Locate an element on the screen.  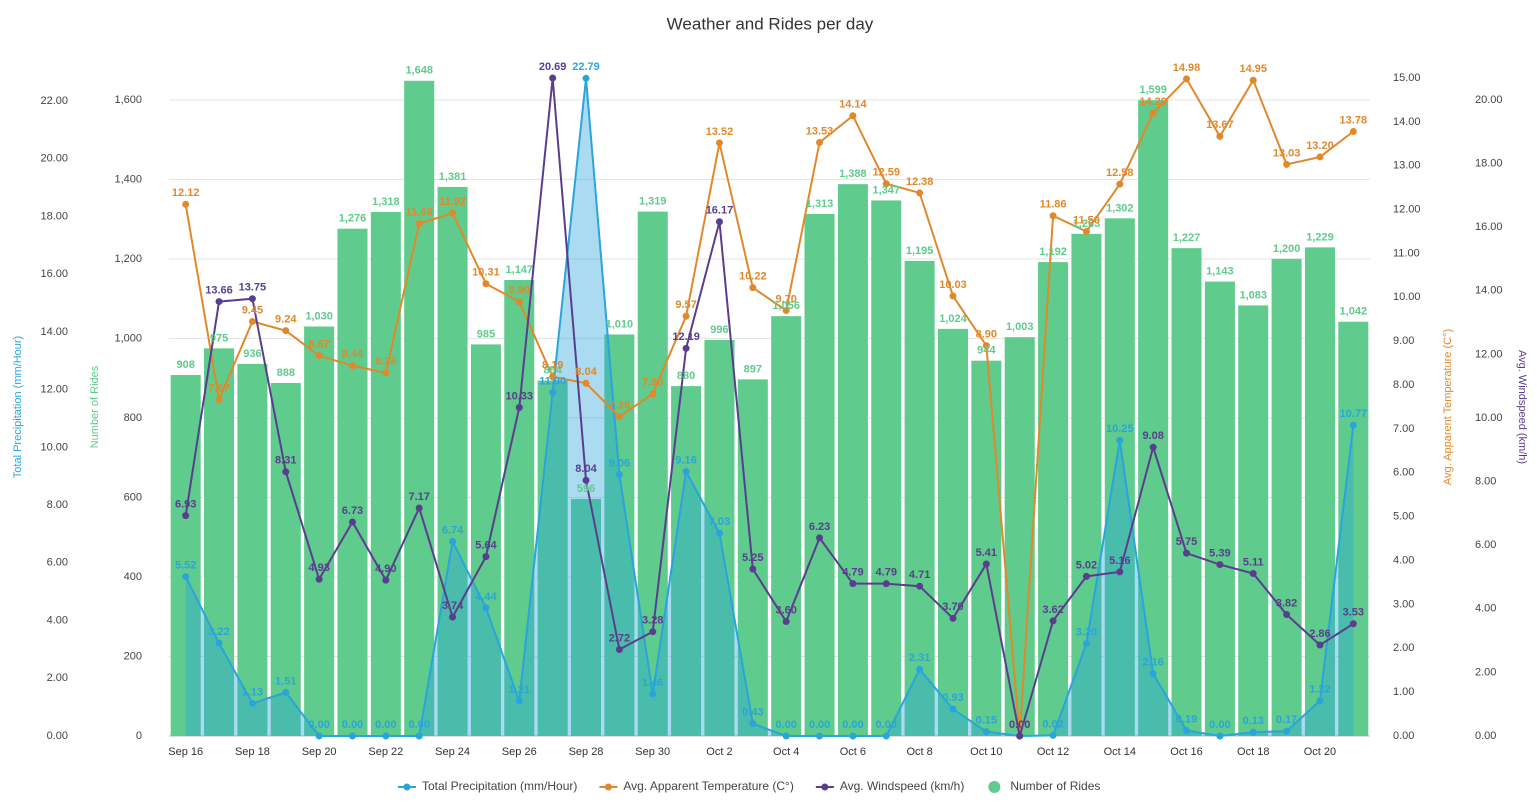
tick-label: 800 is located at coordinates (133, 418).